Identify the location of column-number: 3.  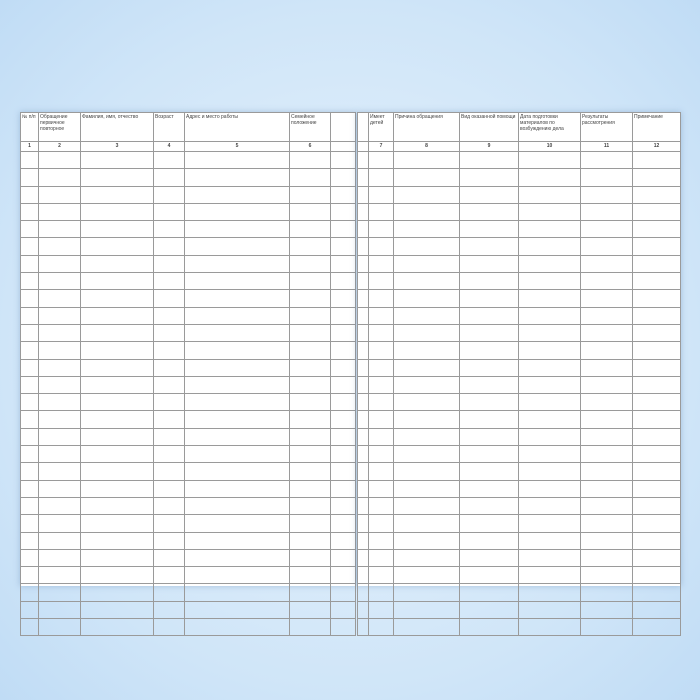
(117, 146).